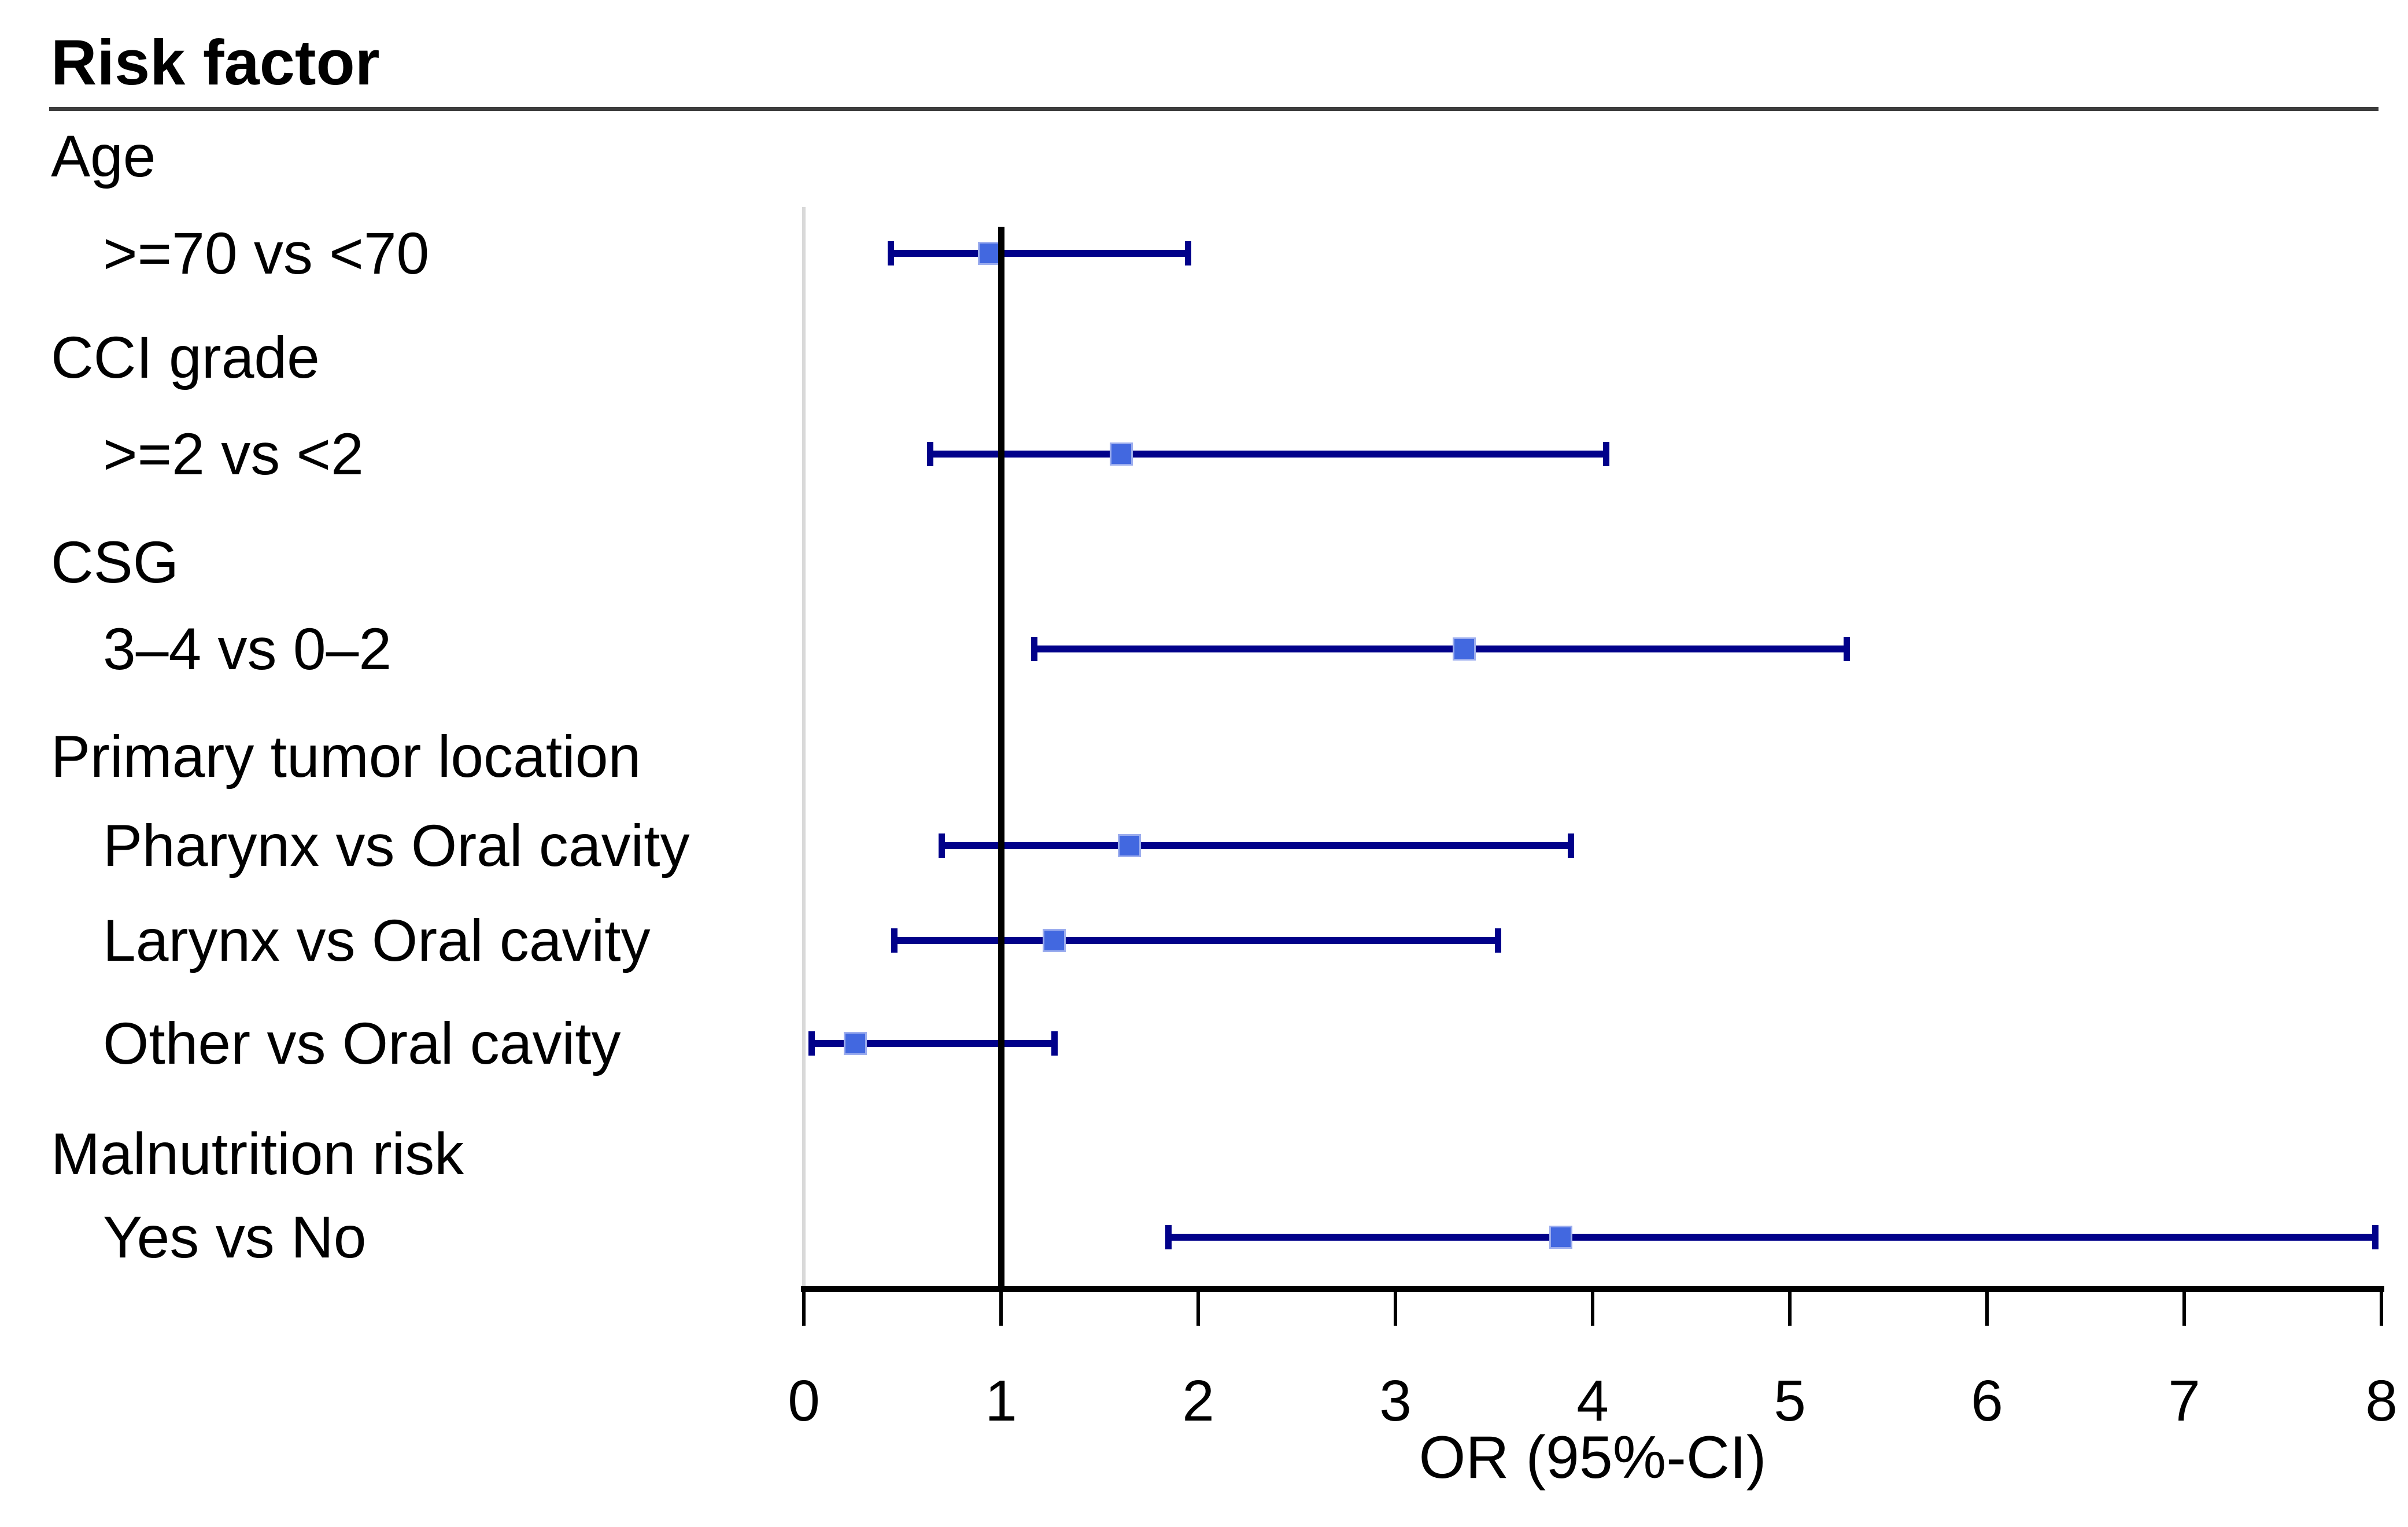 The height and width of the screenshot is (1527, 2408). I want to click on row-label: 3–4 vs 0–2, so click(247, 649).